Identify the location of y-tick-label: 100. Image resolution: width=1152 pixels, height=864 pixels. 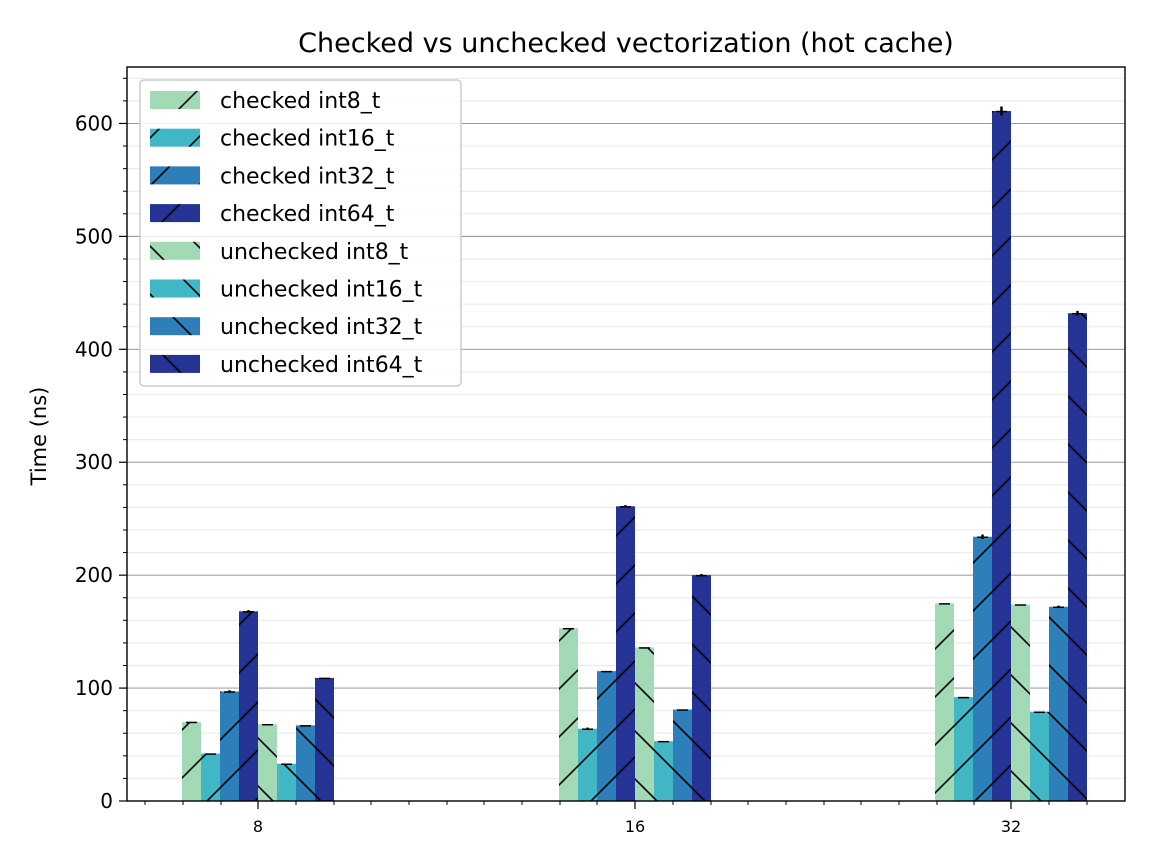
(94, 688).